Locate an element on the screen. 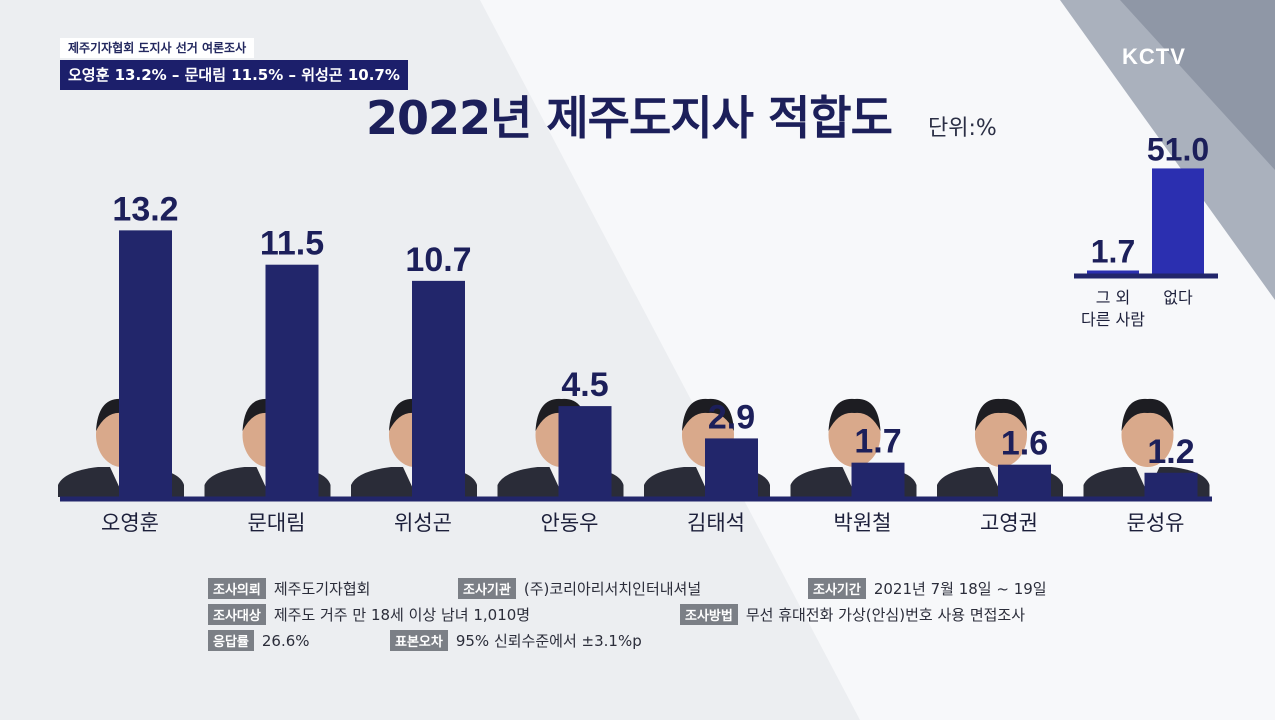 The width and height of the screenshot is (1275, 720). value-label: 11.5 is located at coordinates (292, 244).